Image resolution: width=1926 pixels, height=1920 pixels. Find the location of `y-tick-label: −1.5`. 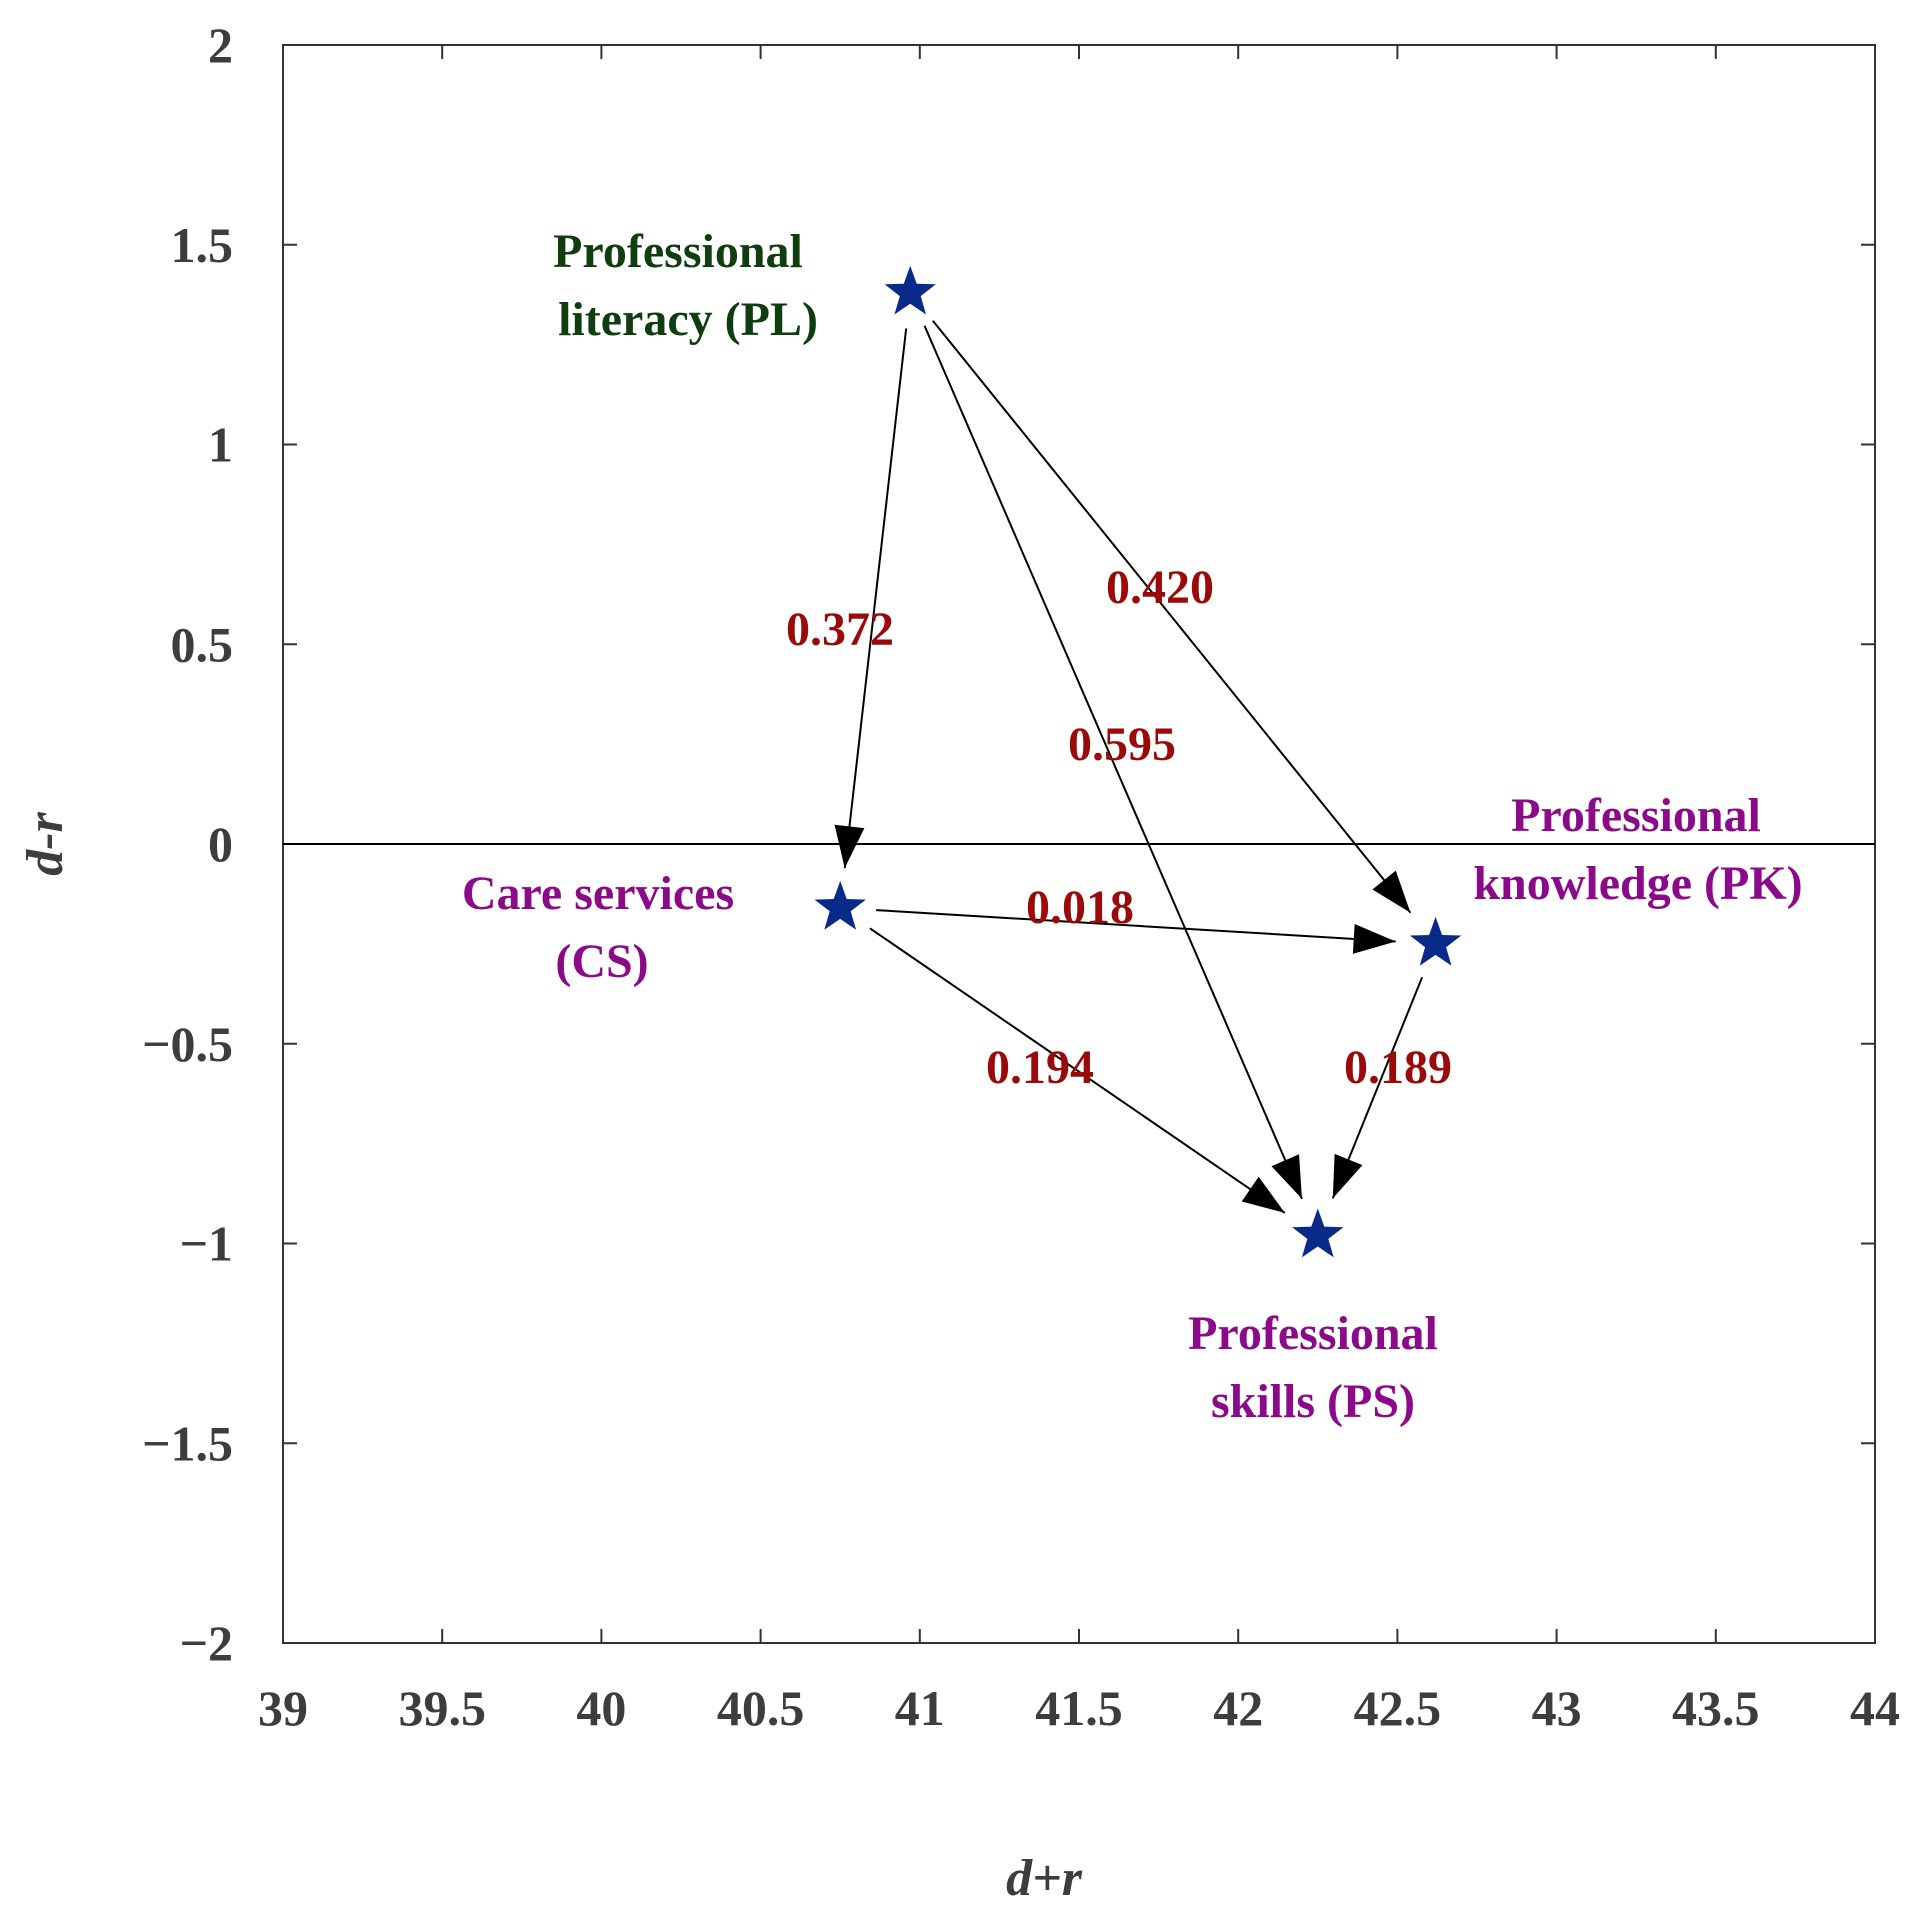

y-tick-label: −1.5 is located at coordinates (187, 1443).